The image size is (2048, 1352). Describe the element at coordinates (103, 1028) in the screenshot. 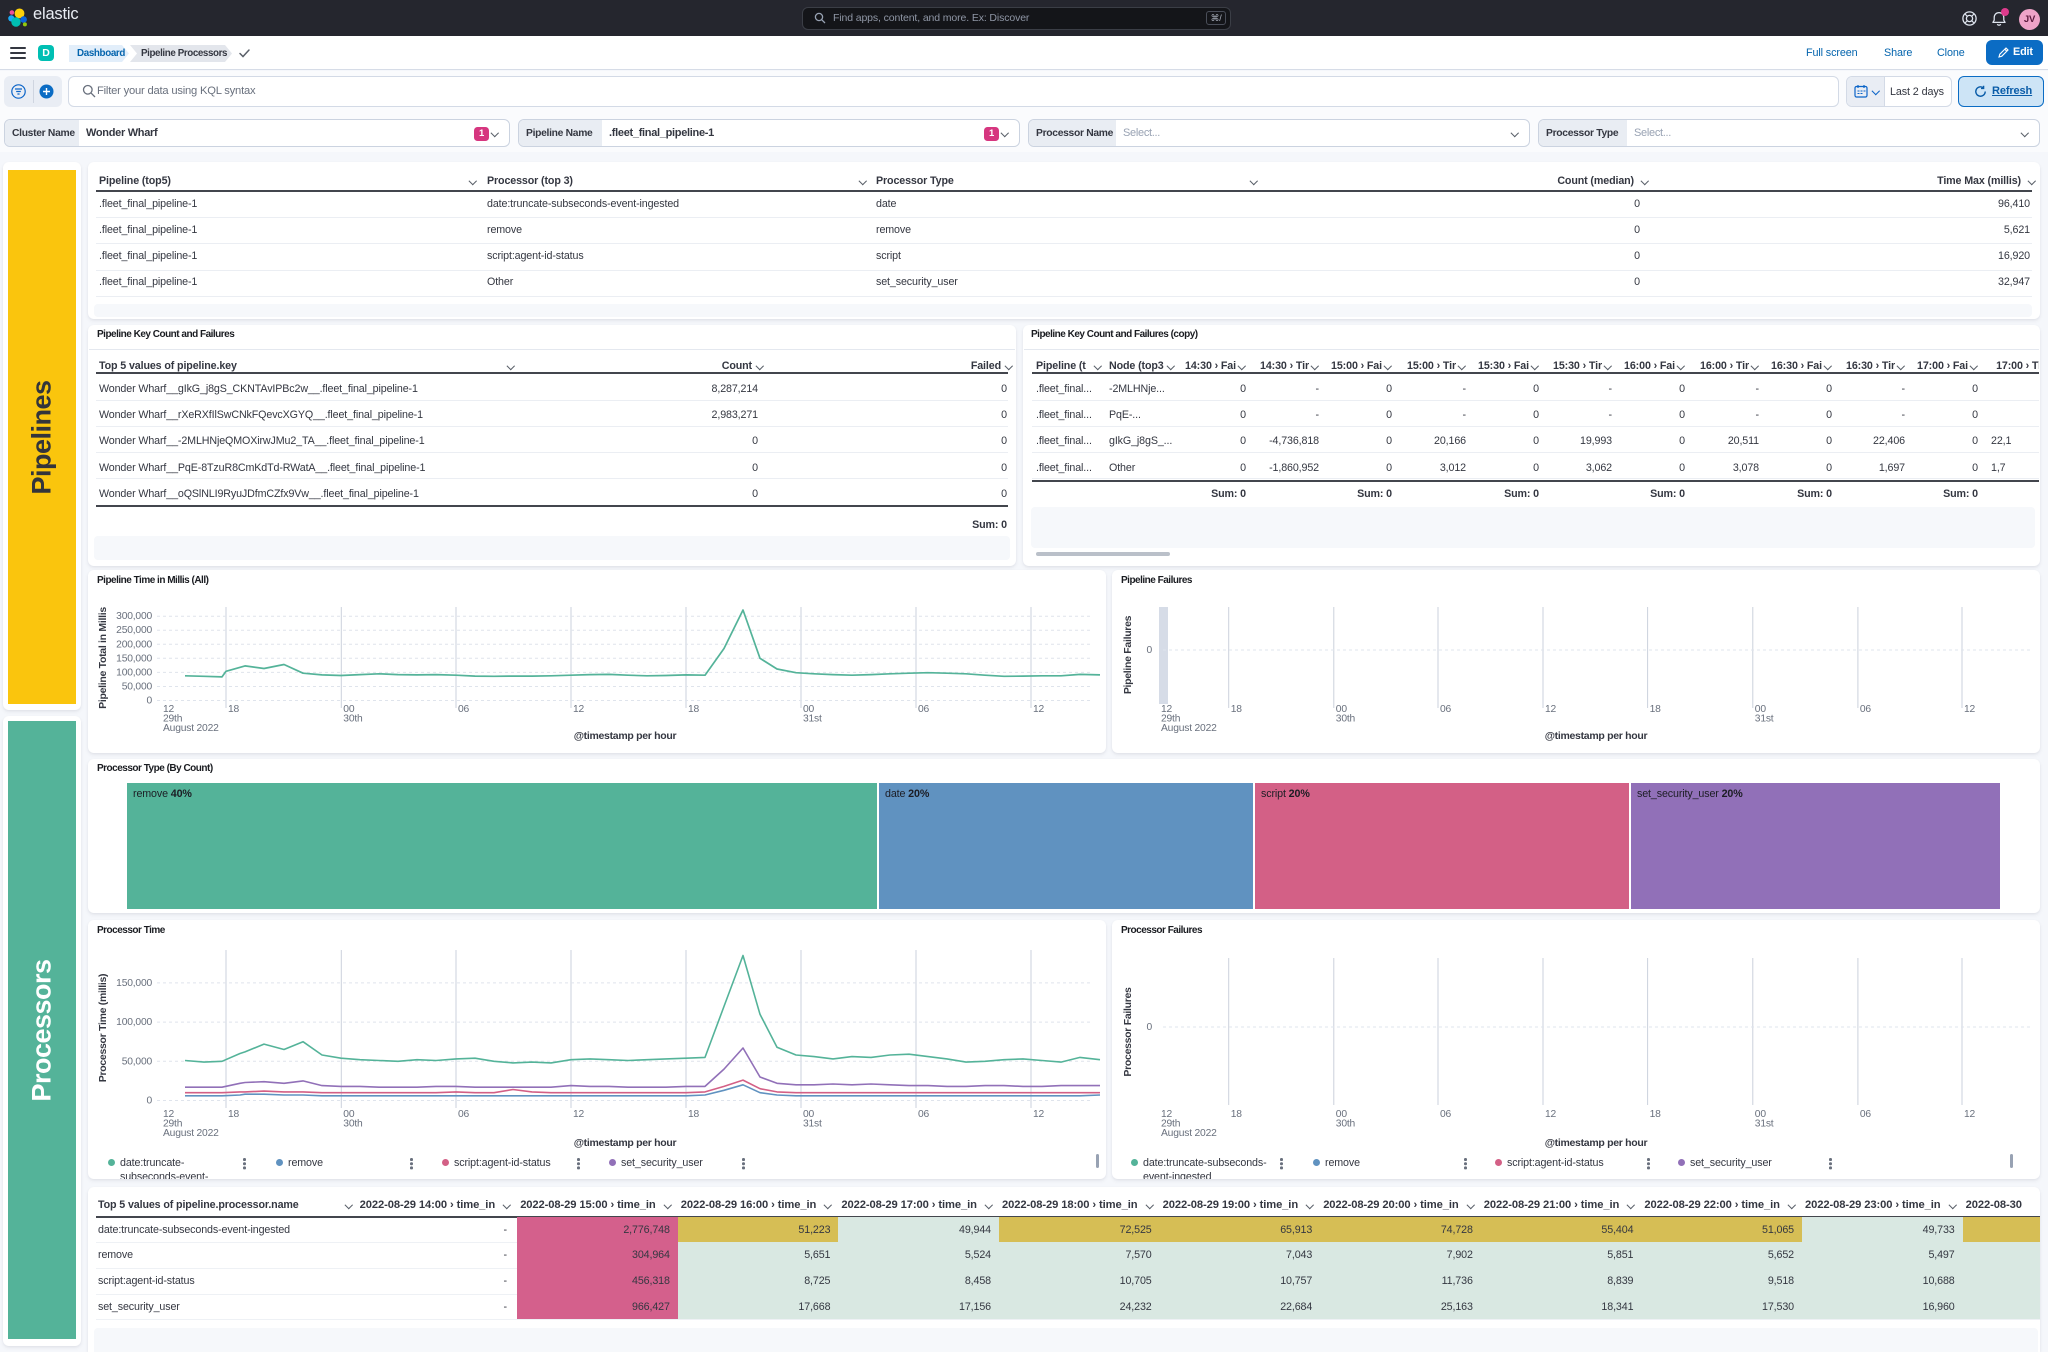

I see `svg-text: Processor Time (millis)` at that location.